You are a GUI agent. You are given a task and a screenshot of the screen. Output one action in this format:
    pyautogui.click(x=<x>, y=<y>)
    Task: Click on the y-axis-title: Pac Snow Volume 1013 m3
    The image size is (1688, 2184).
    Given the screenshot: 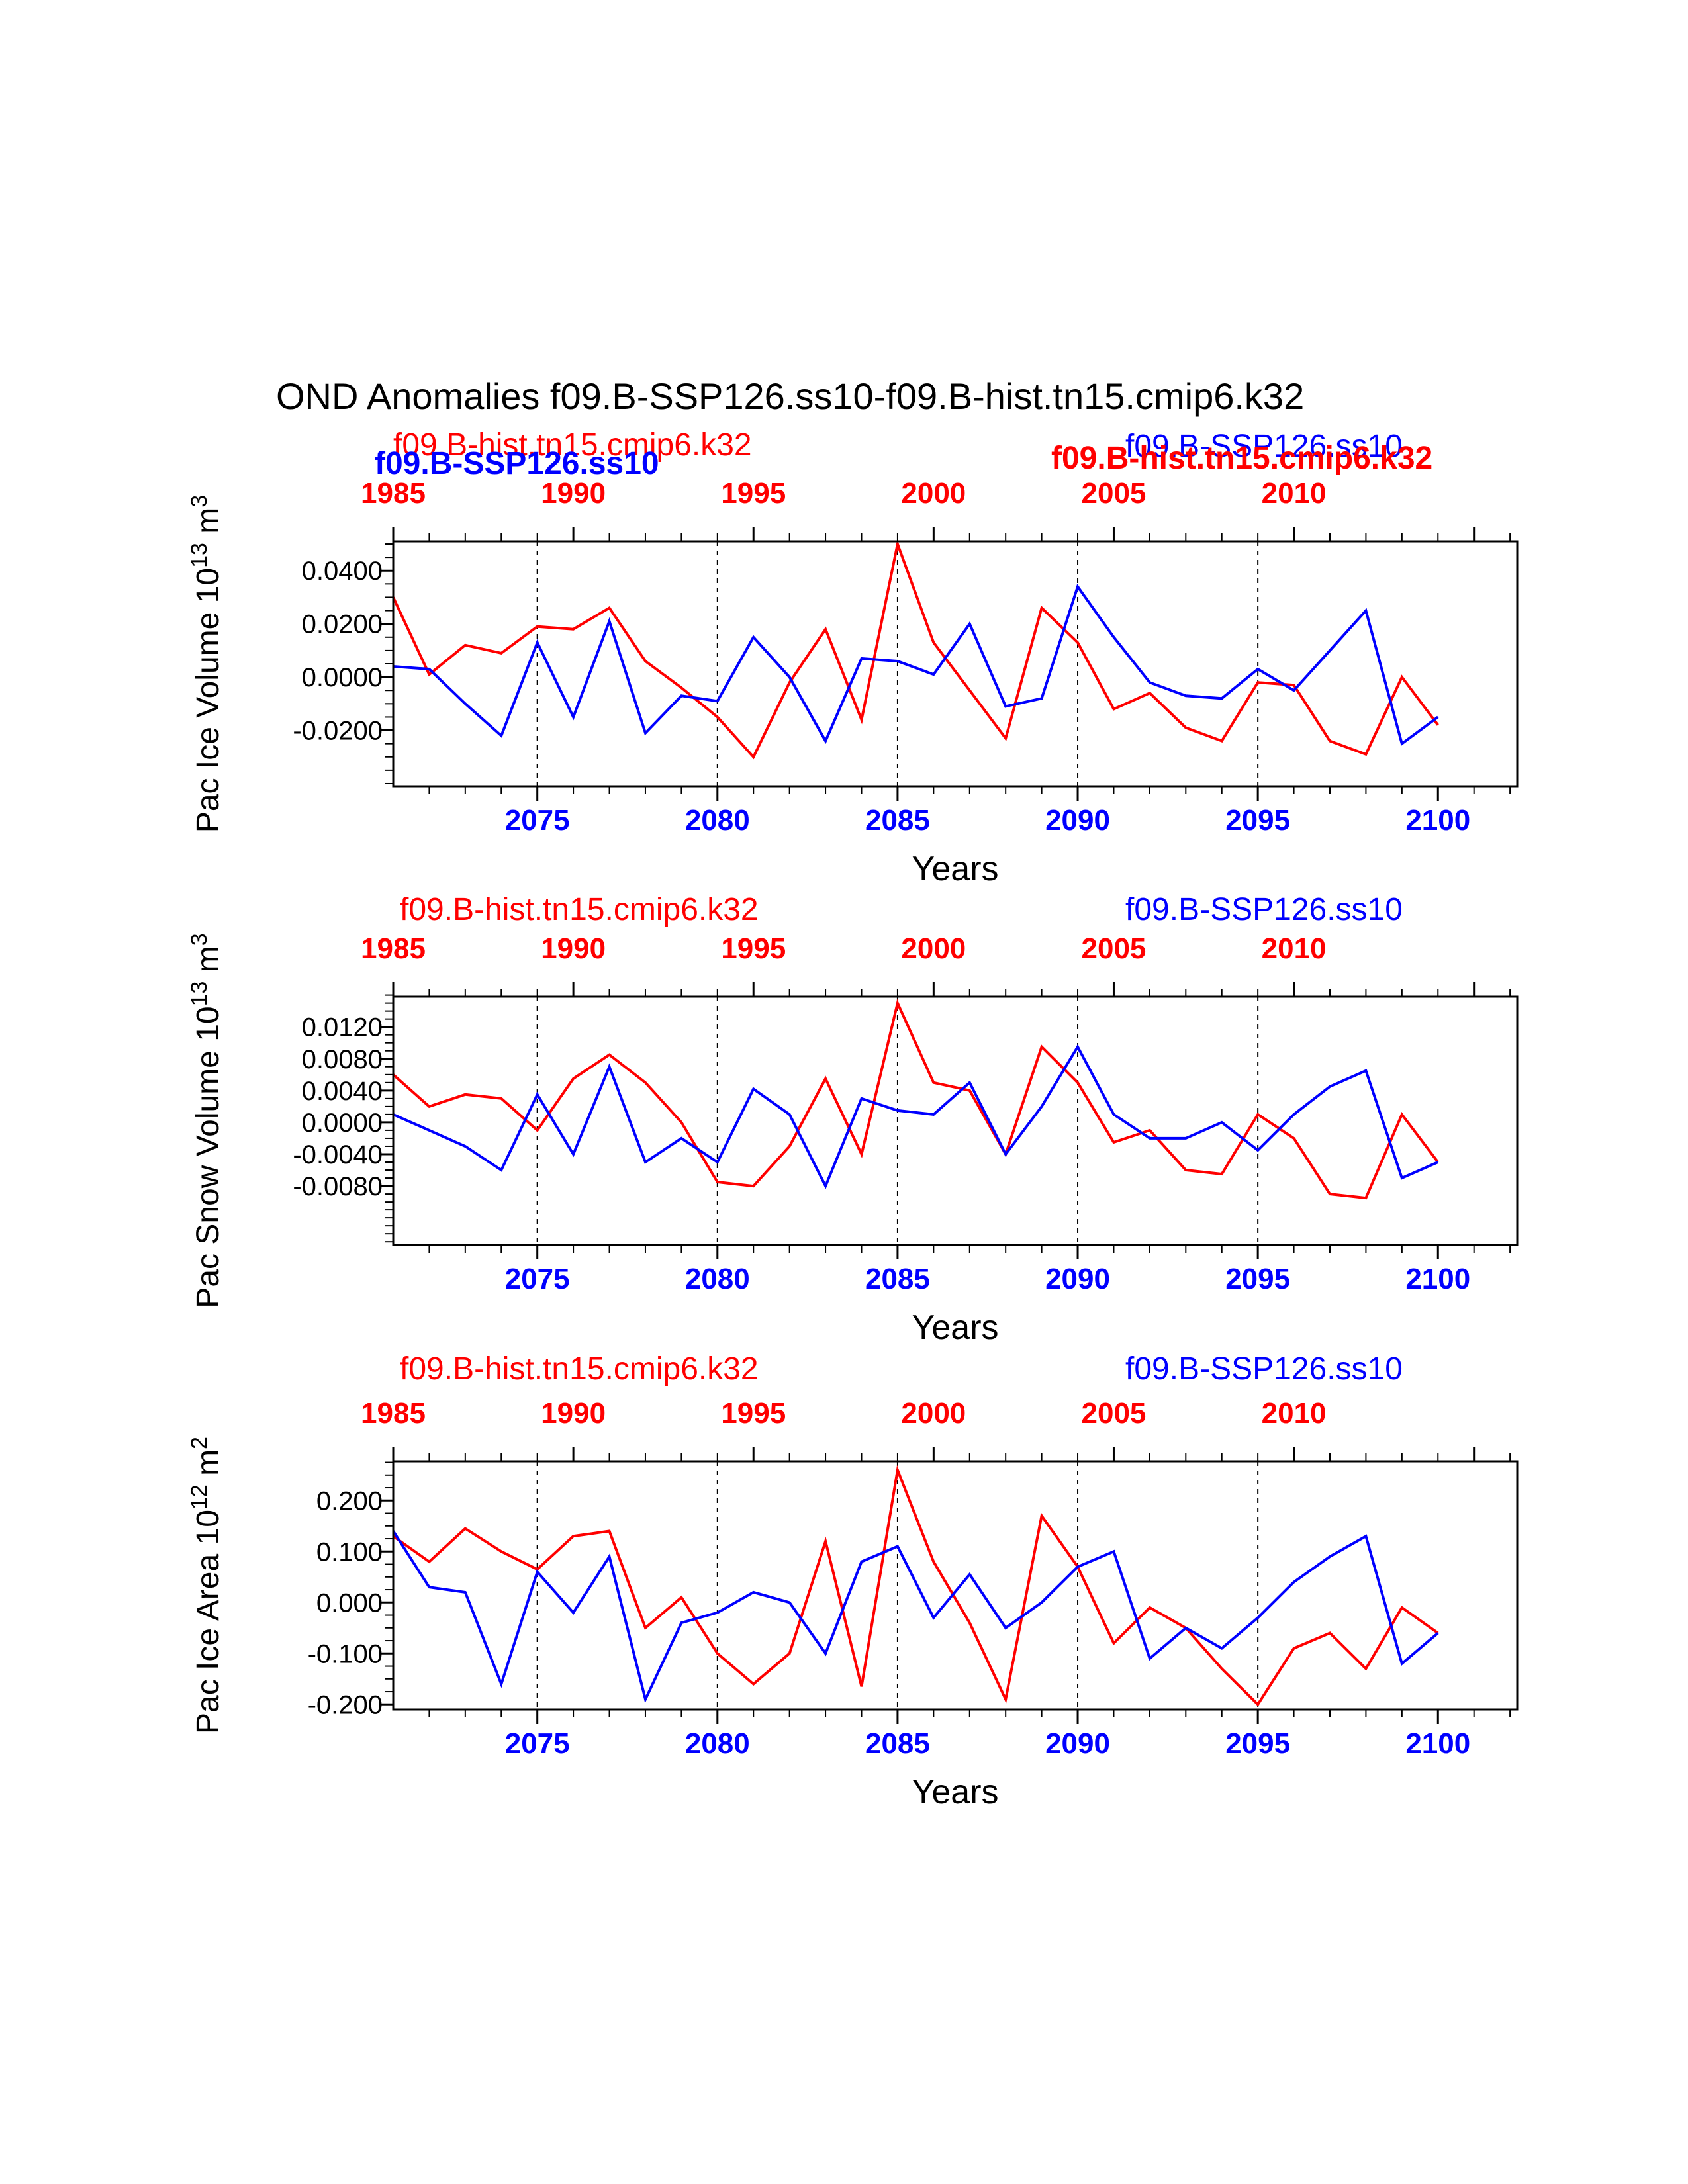 What is the action you would take?
    pyautogui.click(x=206, y=1120)
    